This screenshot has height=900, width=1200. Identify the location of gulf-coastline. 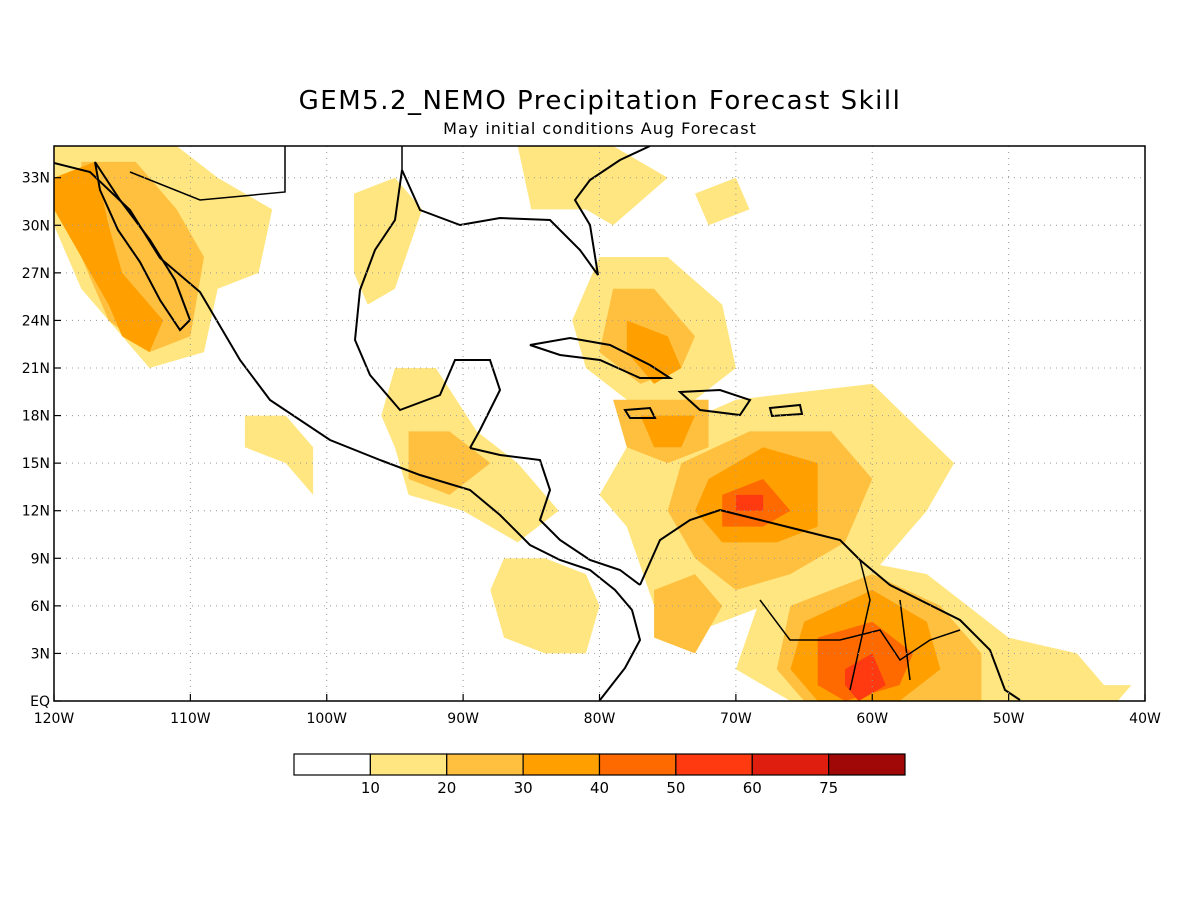
(427, 309).